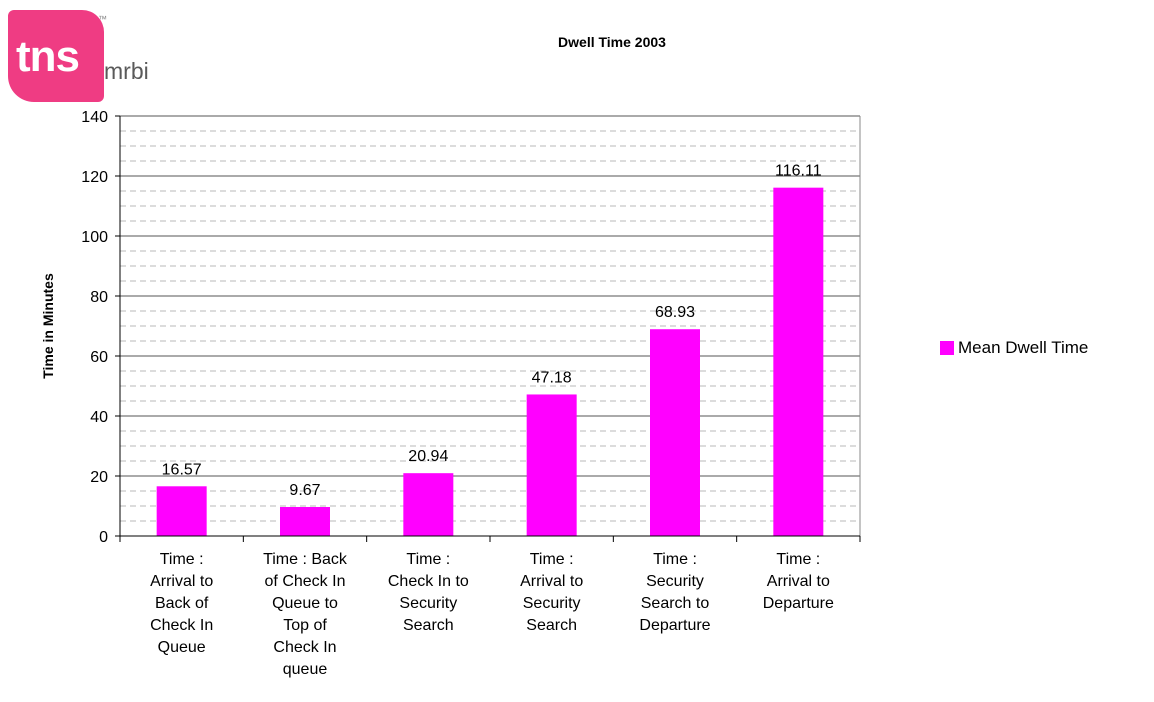 The image size is (1154, 702). What do you see at coordinates (99, 357) in the screenshot?
I see `y-tick-label: 60` at bounding box center [99, 357].